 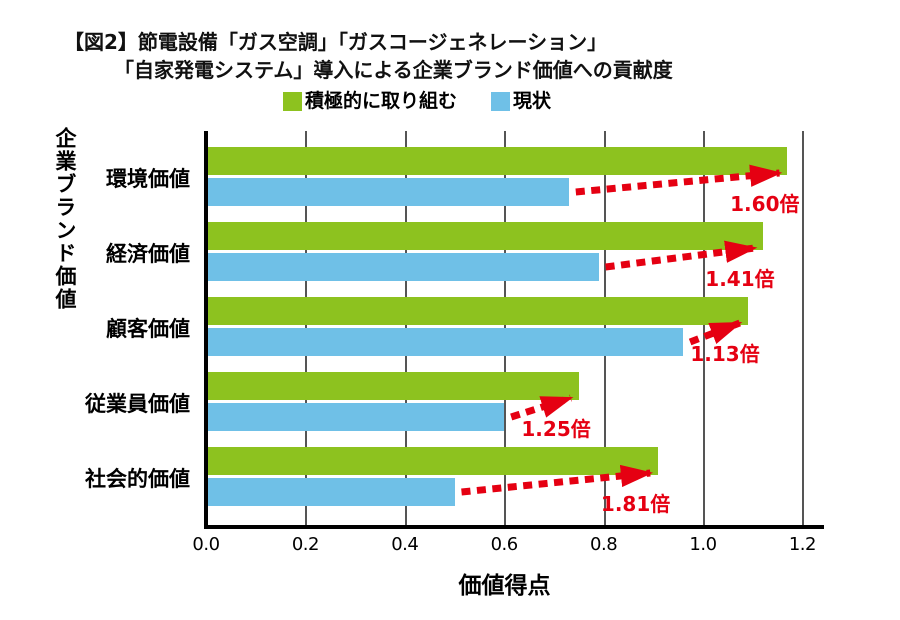 What do you see at coordinates (501, 101) in the screenshot?
I see `legend-swatch-blue` at bounding box center [501, 101].